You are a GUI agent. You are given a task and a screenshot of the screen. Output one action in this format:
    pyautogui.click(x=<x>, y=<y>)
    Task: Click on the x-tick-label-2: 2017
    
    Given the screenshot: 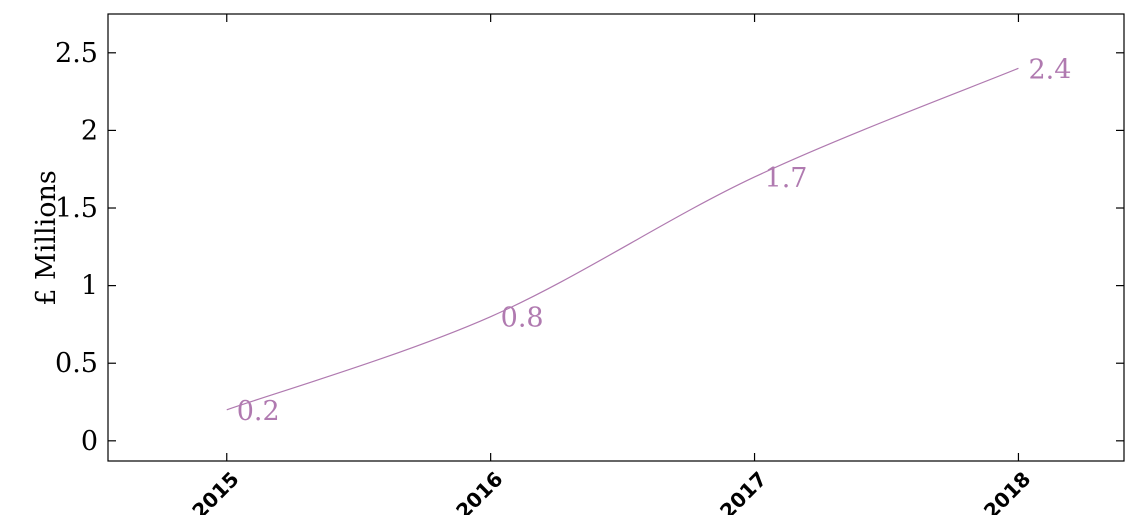 What is the action you would take?
    pyautogui.click(x=743, y=491)
    